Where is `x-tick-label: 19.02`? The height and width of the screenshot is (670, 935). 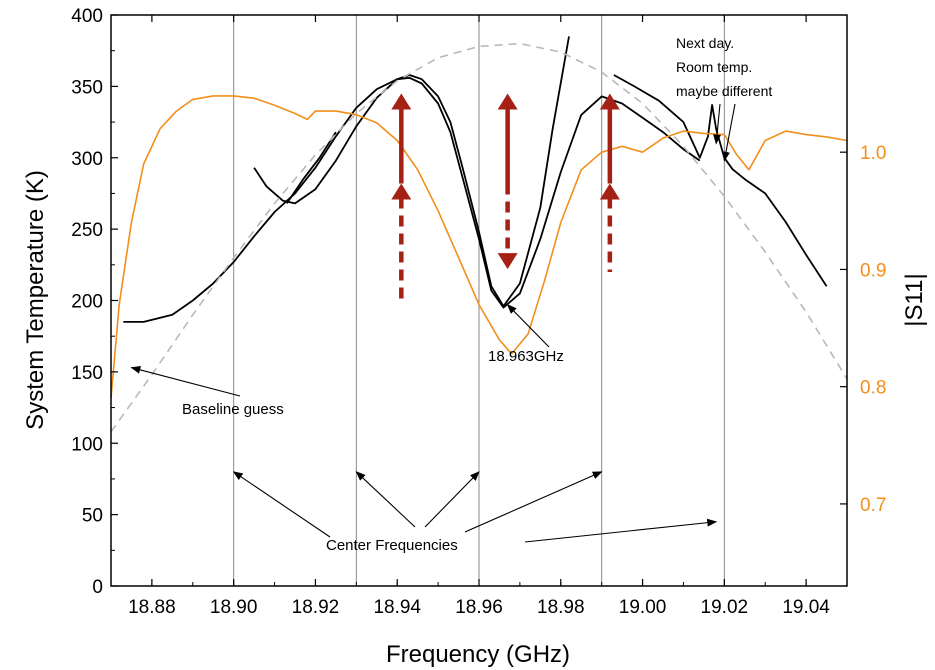
x-tick-label: 19.02 is located at coordinates (725, 607).